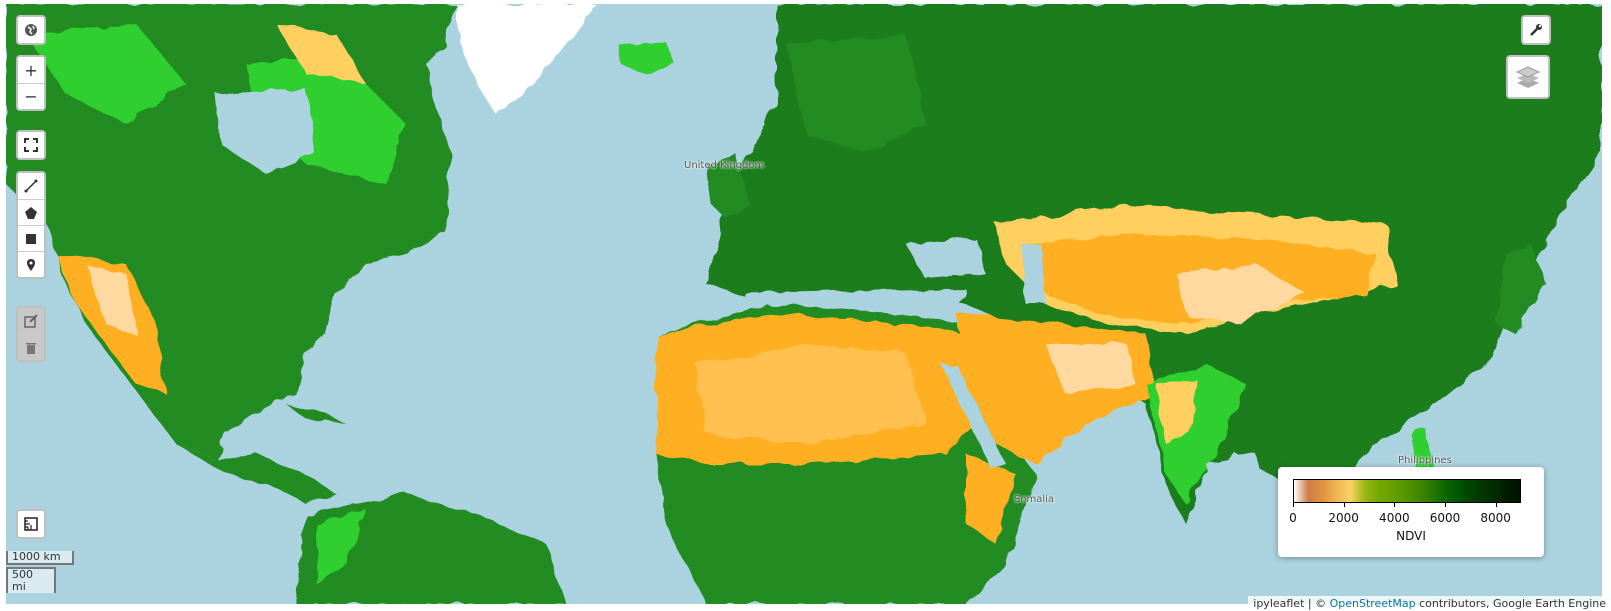 This screenshot has height=611, width=1611. I want to click on measure-button, so click(31, 524).